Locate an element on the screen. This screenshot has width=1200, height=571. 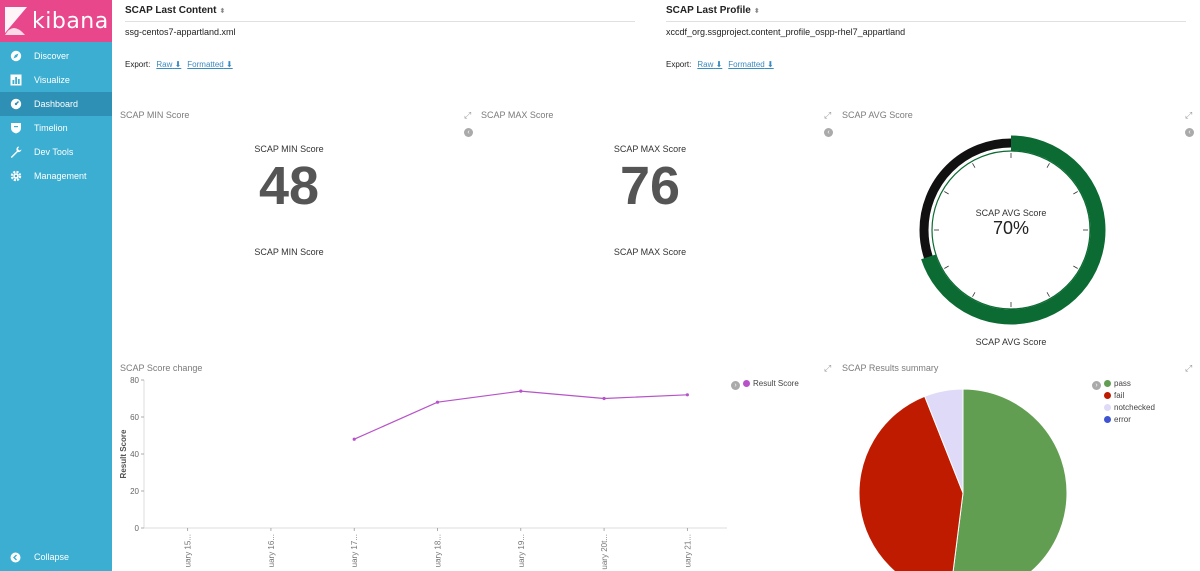
gear-icon is located at coordinates (15, 176).